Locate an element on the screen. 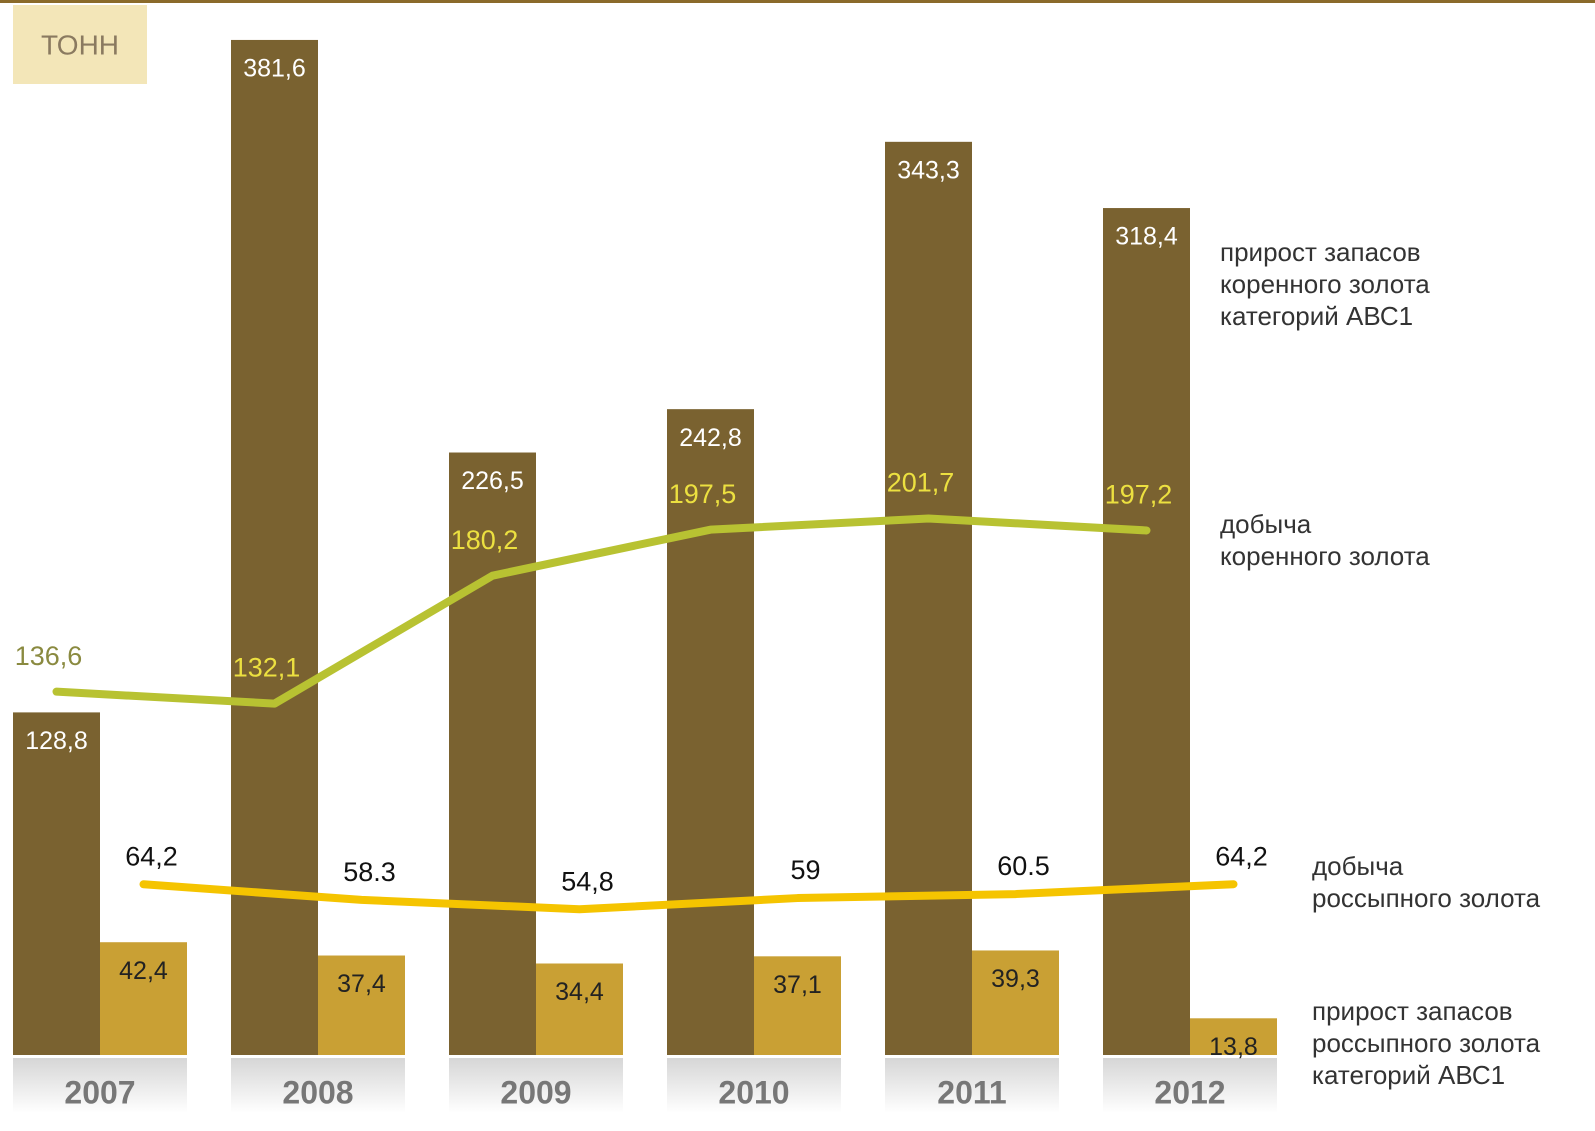  bar-value-label: 242,8 is located at coordinates (710, 438).